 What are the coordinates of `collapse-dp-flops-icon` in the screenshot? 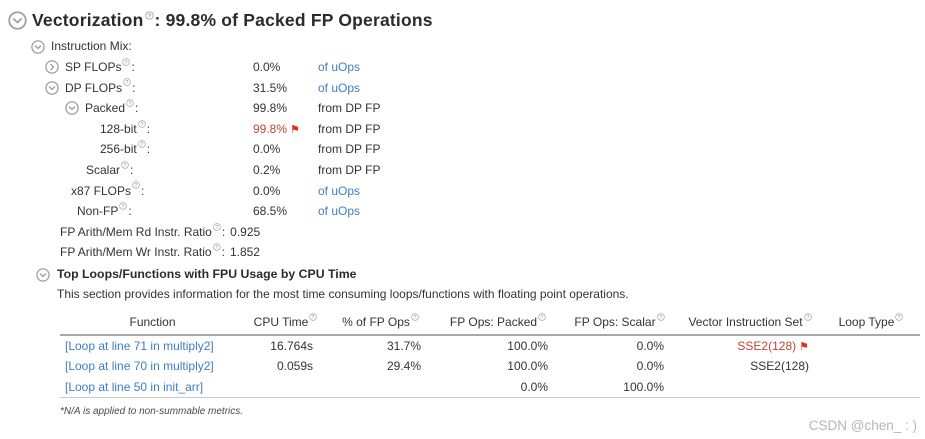 It's located at (52, 87).